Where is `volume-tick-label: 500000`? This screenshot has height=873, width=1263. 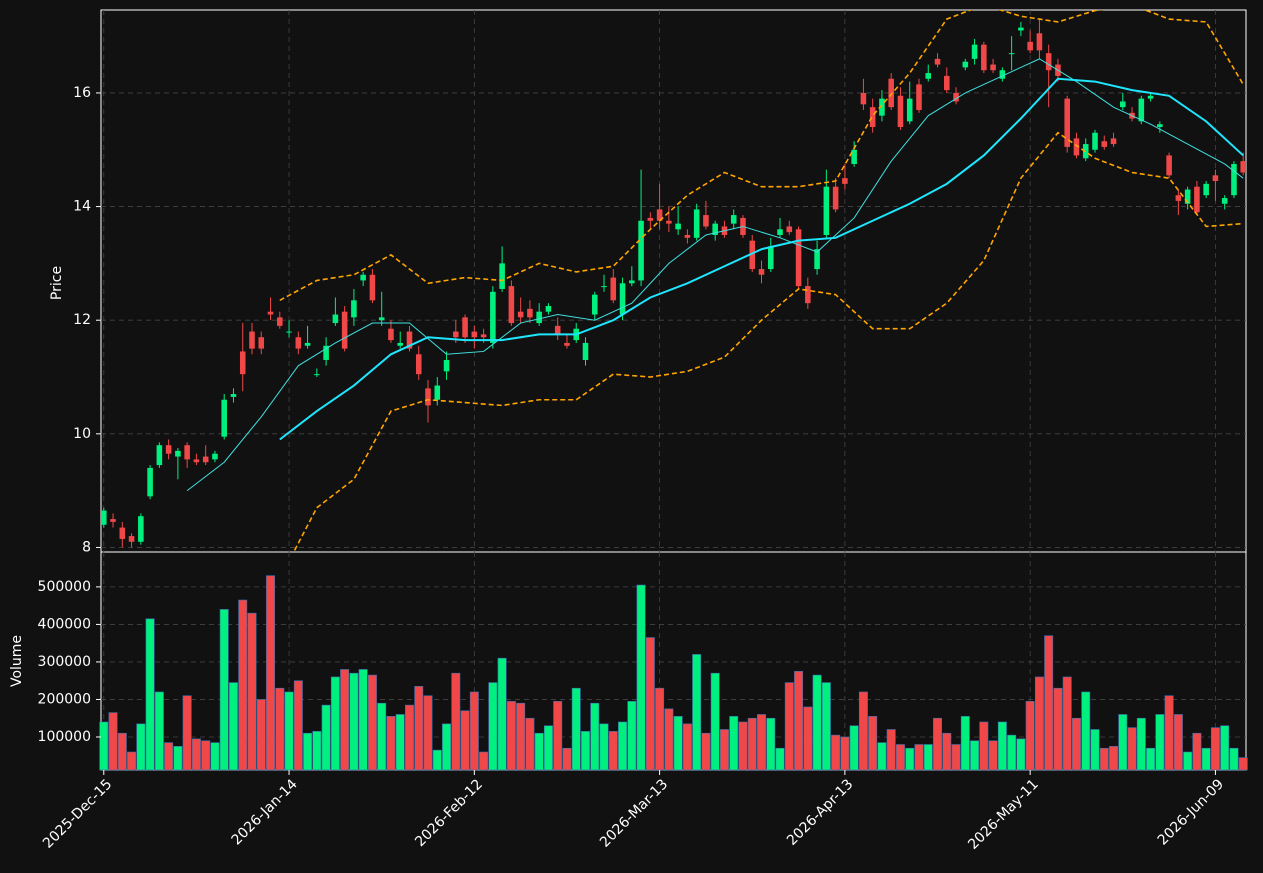
volume-tick-label: 500000 is located at coordinates (64, 587).